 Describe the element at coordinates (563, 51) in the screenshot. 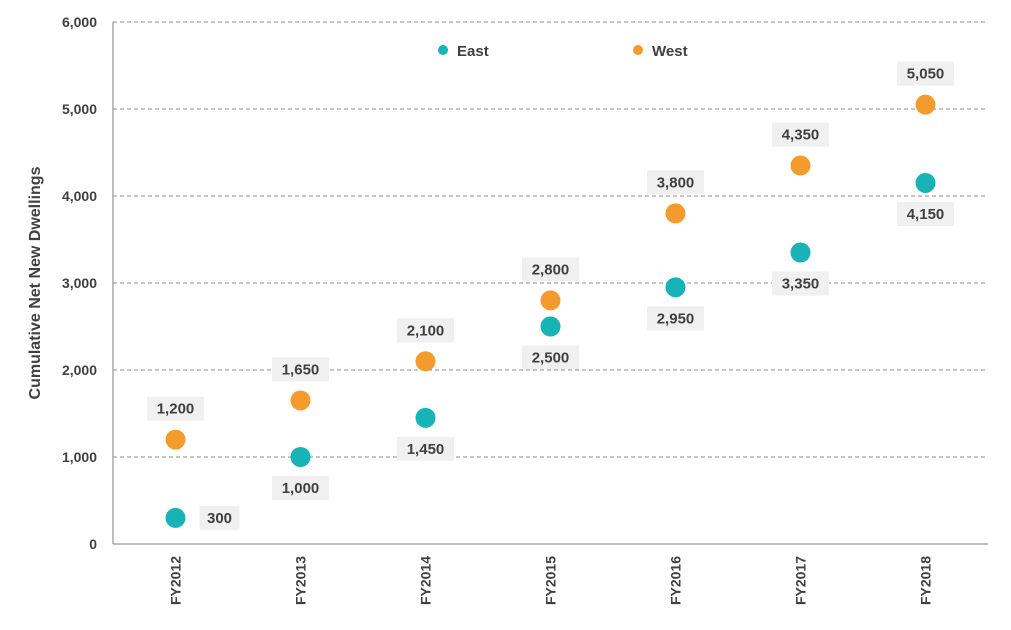

I see `legend: East West` at that location.